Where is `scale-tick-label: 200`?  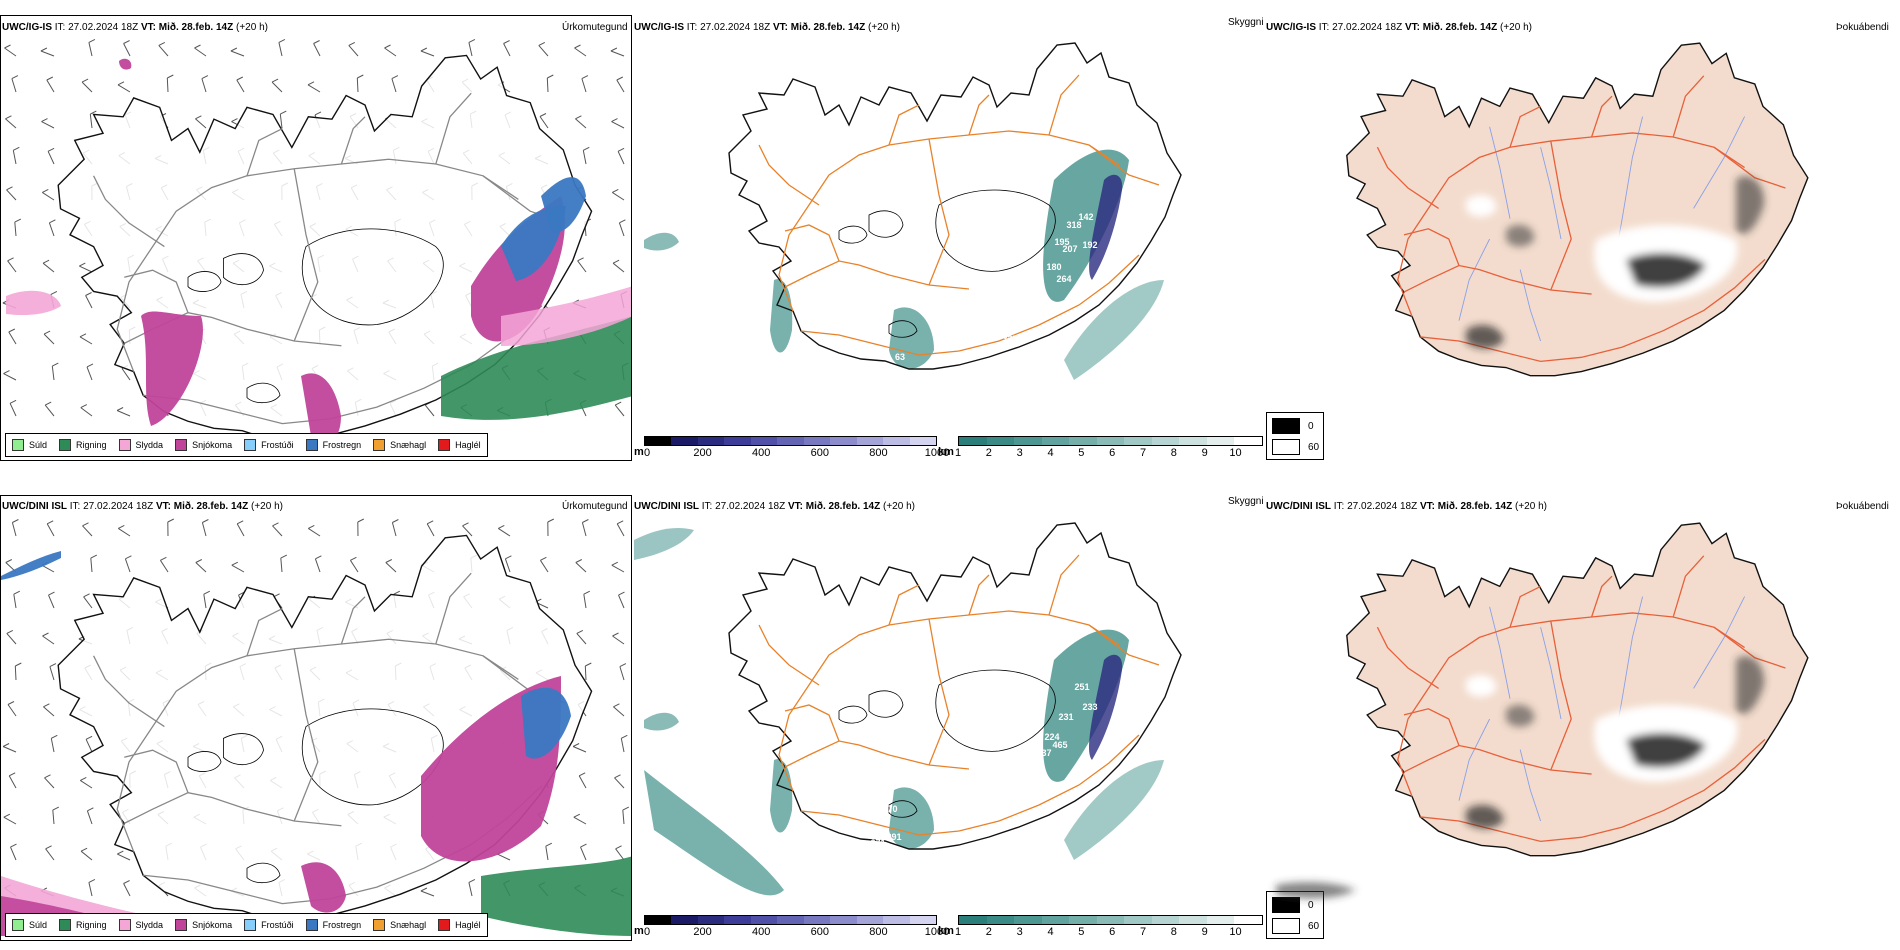 scale-tick-label: 200 is located at coordinates (702, 932).